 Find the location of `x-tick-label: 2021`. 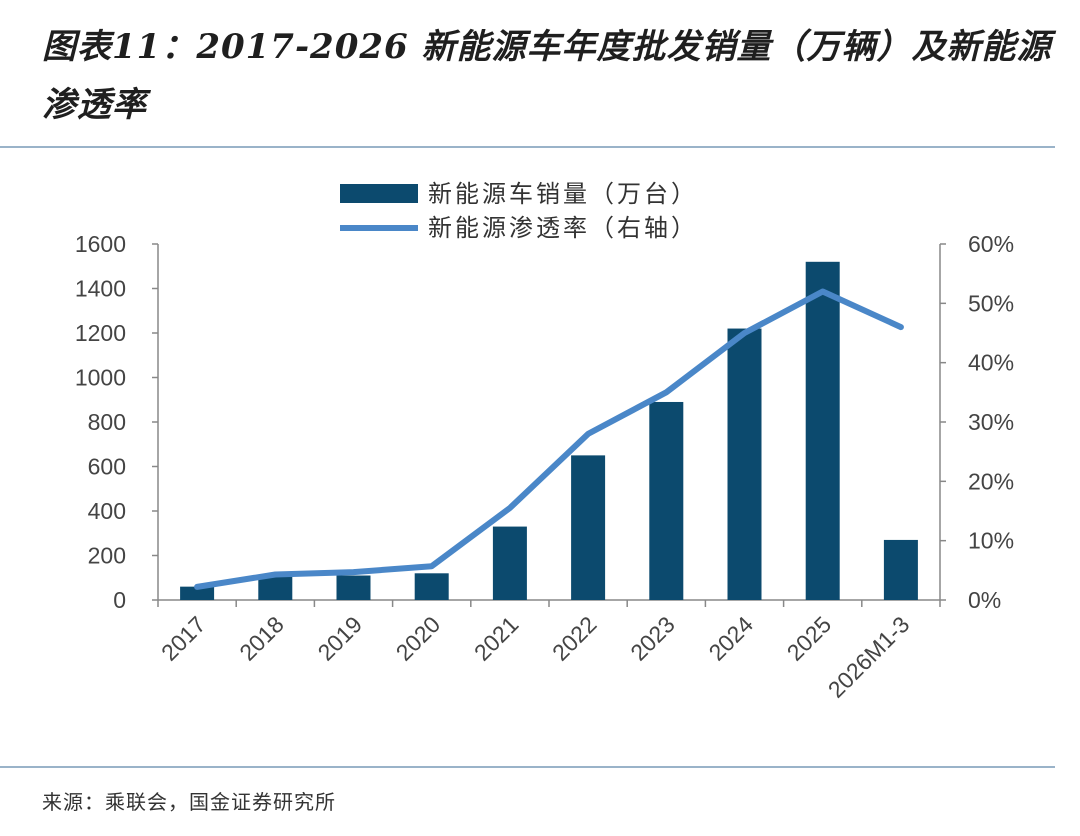

x-tick-label: 2021 is located at coordinates (496, 638).